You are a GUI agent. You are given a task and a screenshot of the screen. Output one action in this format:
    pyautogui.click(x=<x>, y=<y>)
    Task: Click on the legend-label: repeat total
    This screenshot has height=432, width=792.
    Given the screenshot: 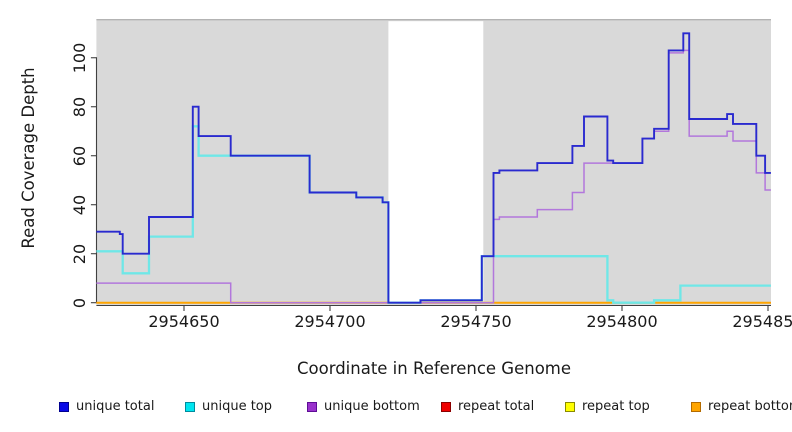 What is the action you would take?
    pyautogui.click(x=496, y=406)
    